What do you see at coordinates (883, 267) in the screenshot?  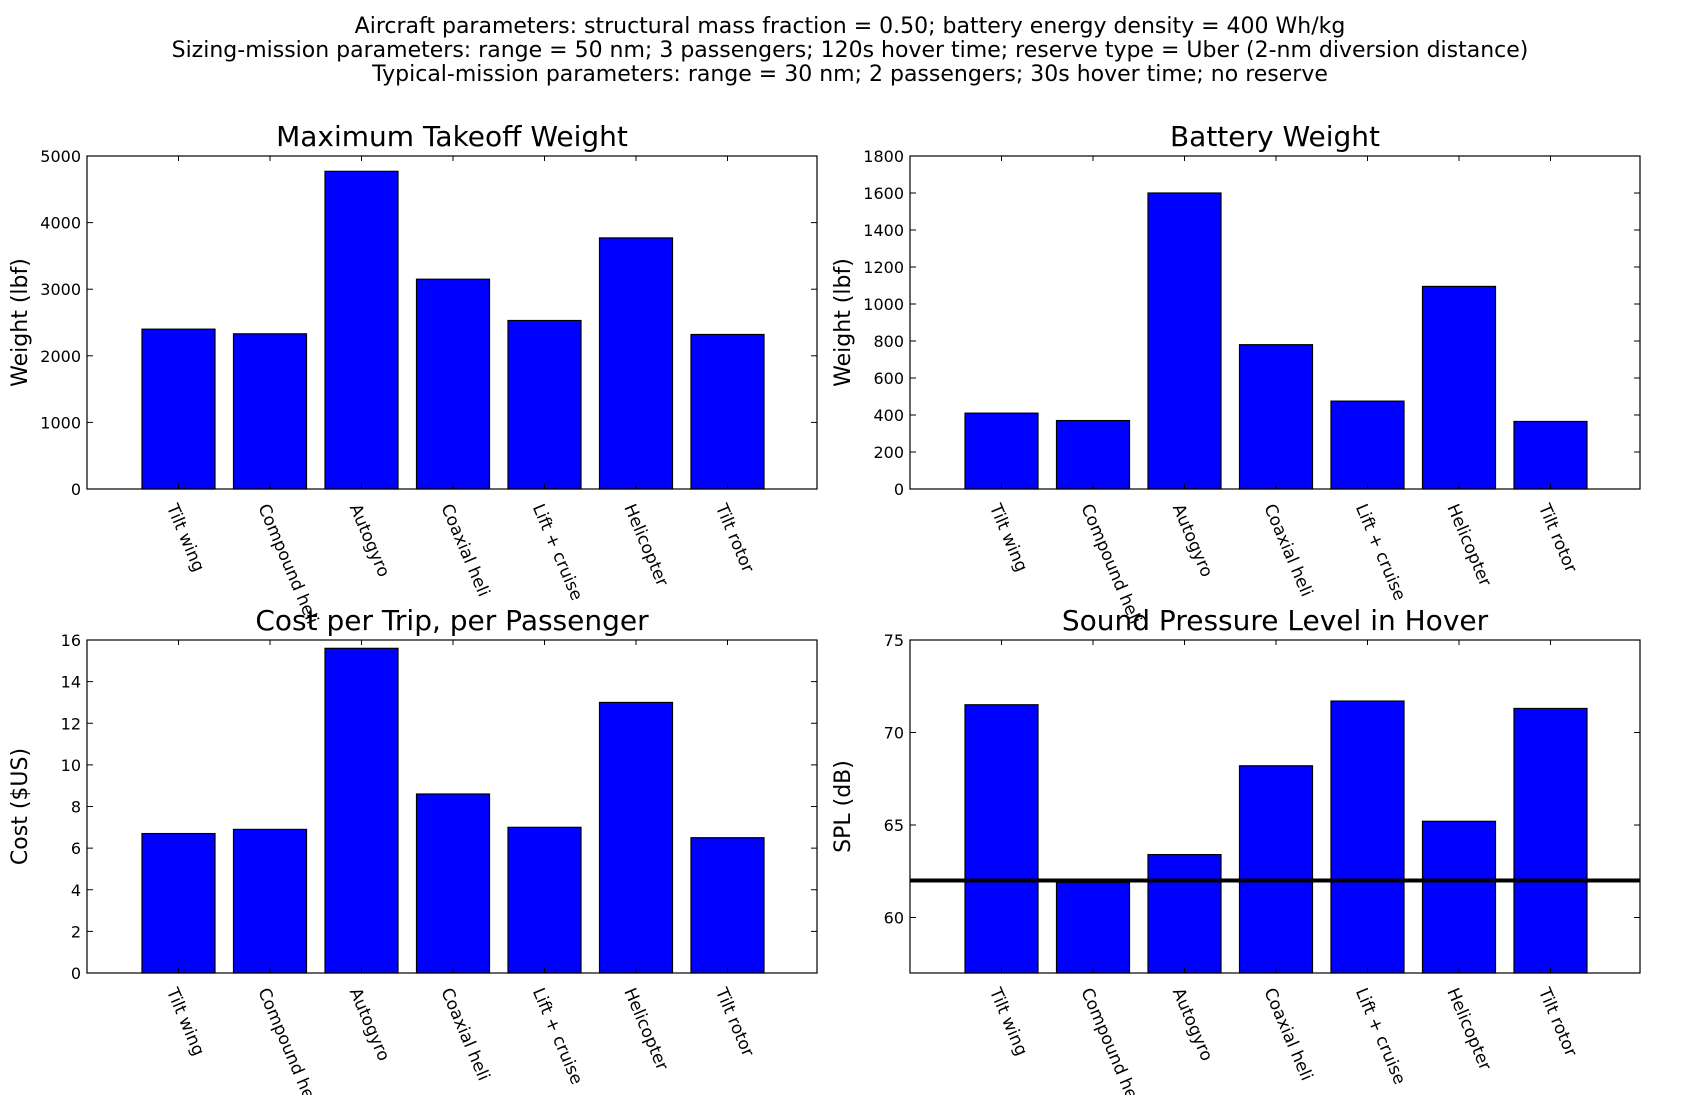 I see `y-tick-label: 1200` at bounding box center [883, 267].